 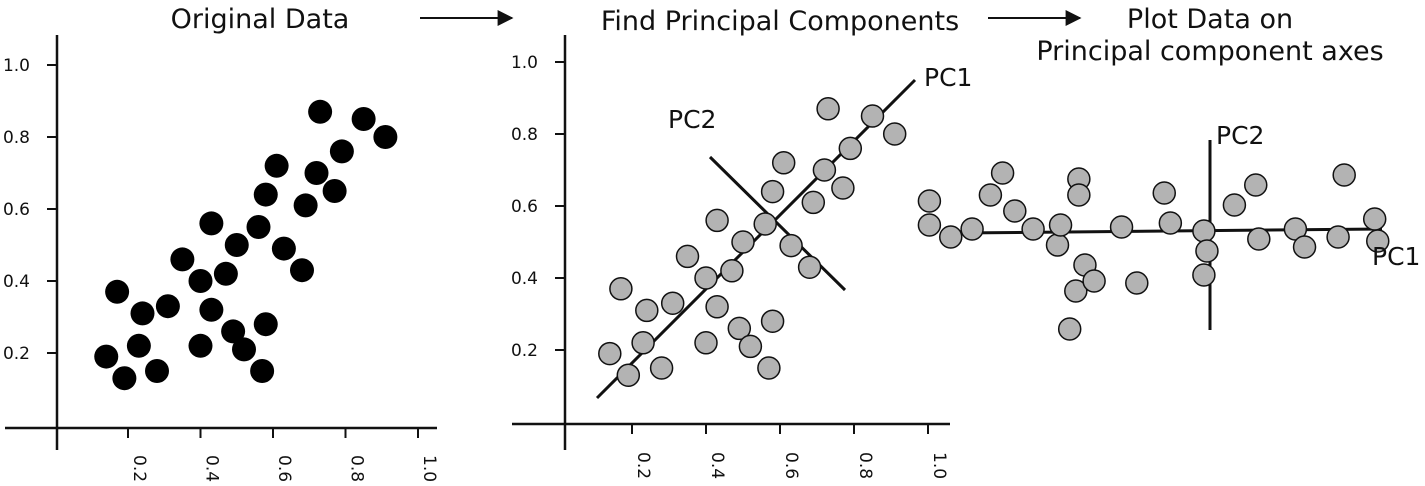 What do you see at coordinates (948, 77) in the screenshot?
I see `pc1-label: PC1` at bounding box center [948, 77].